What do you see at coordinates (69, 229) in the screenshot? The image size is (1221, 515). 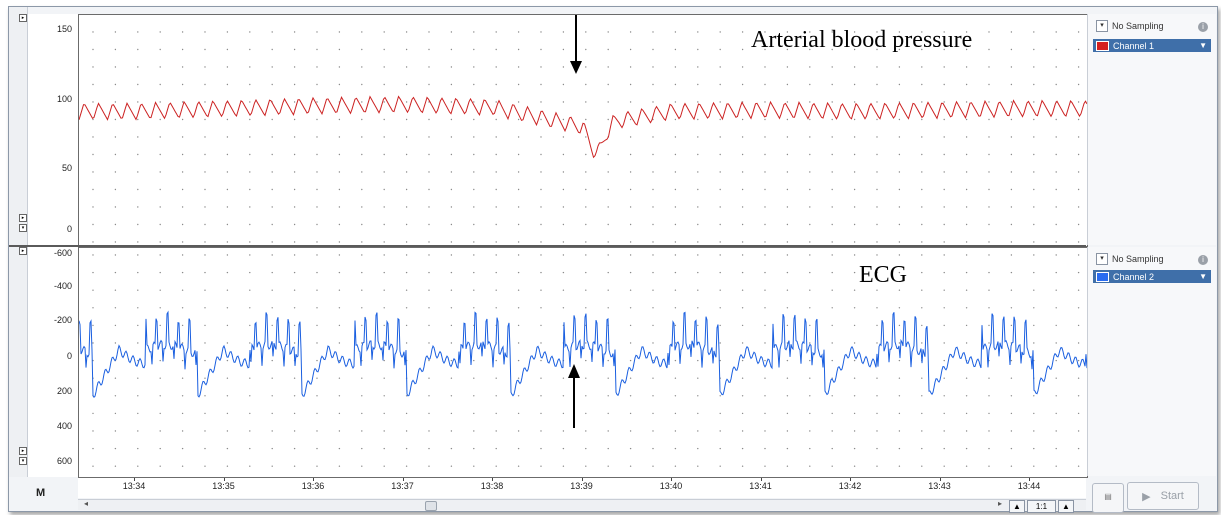 I see `y-tick-label: 0` at bounding box center [69, 229].